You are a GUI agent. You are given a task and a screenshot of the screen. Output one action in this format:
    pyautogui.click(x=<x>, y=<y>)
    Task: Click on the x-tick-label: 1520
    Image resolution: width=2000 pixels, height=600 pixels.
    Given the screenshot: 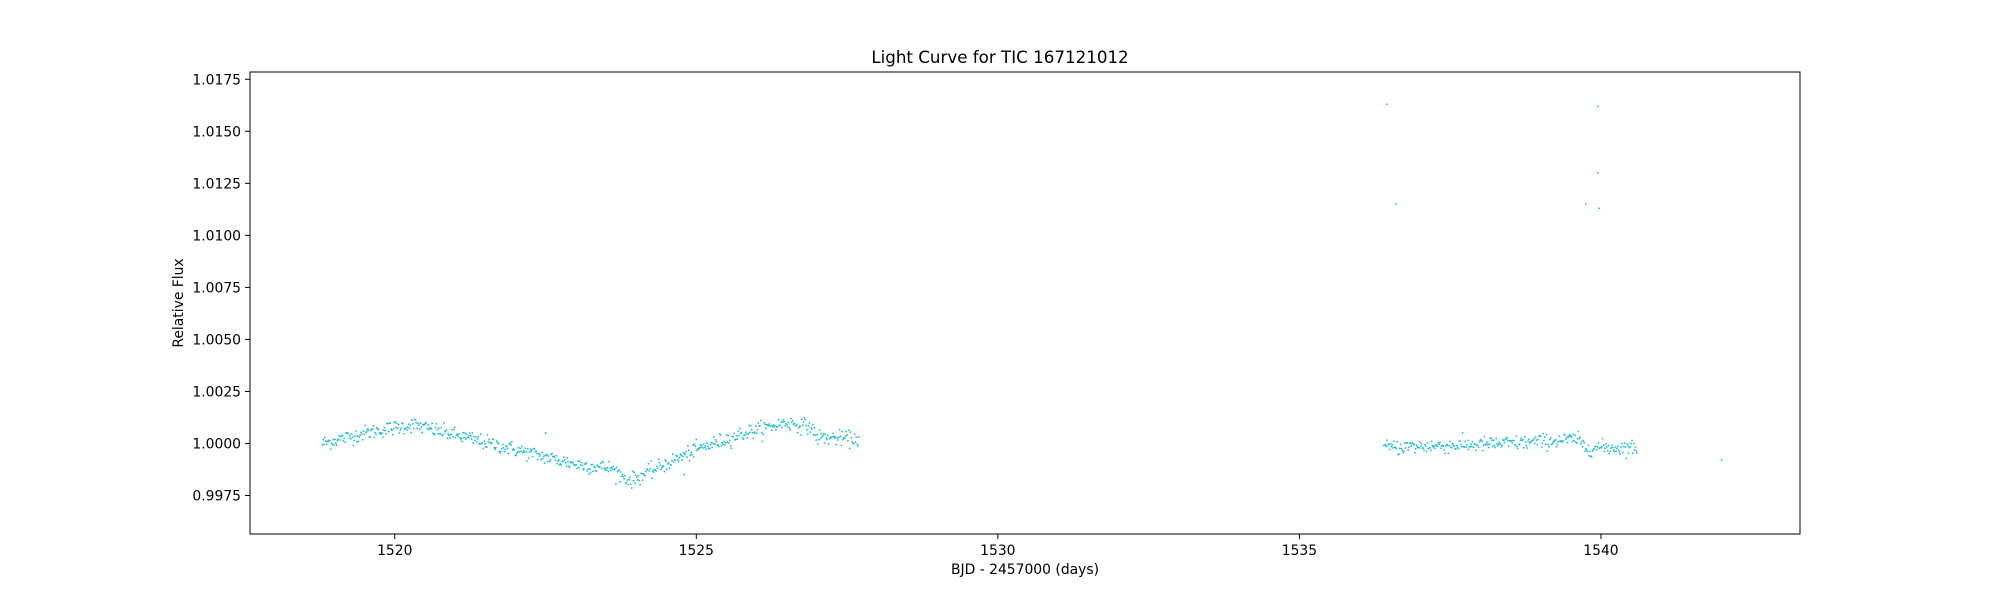 What is the action you would take?
    pyautogui.click(x=394, y=551)
    